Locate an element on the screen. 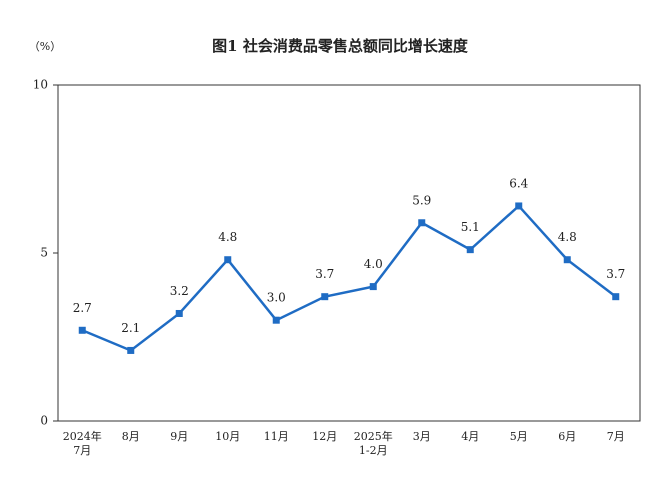 The width and height of the screenshot is (670, 500). data-label: 6.4 is located at coordinates (518, 183).